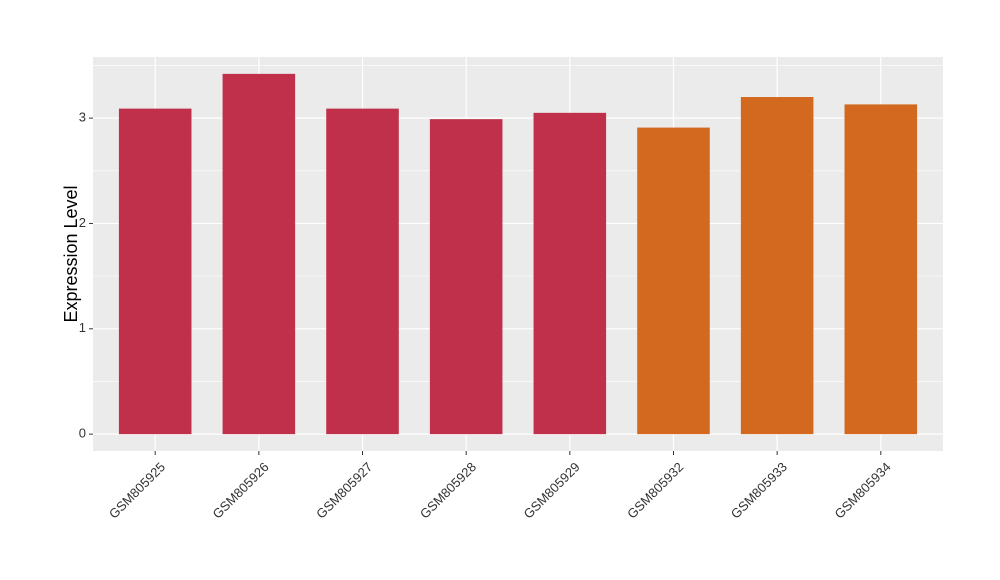 Image resolution: width=1000 pixels, height=580 pixels. Describe the element at coordinates (344, 490) in the screenshot. I see `x-tick-label: GSM805927` at that location.